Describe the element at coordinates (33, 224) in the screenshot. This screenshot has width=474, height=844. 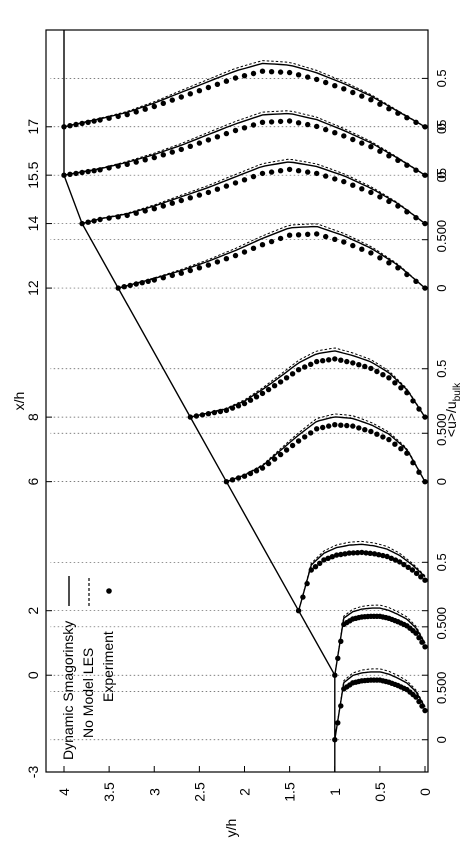
I see `x-tick-label-6: 14` at that location.